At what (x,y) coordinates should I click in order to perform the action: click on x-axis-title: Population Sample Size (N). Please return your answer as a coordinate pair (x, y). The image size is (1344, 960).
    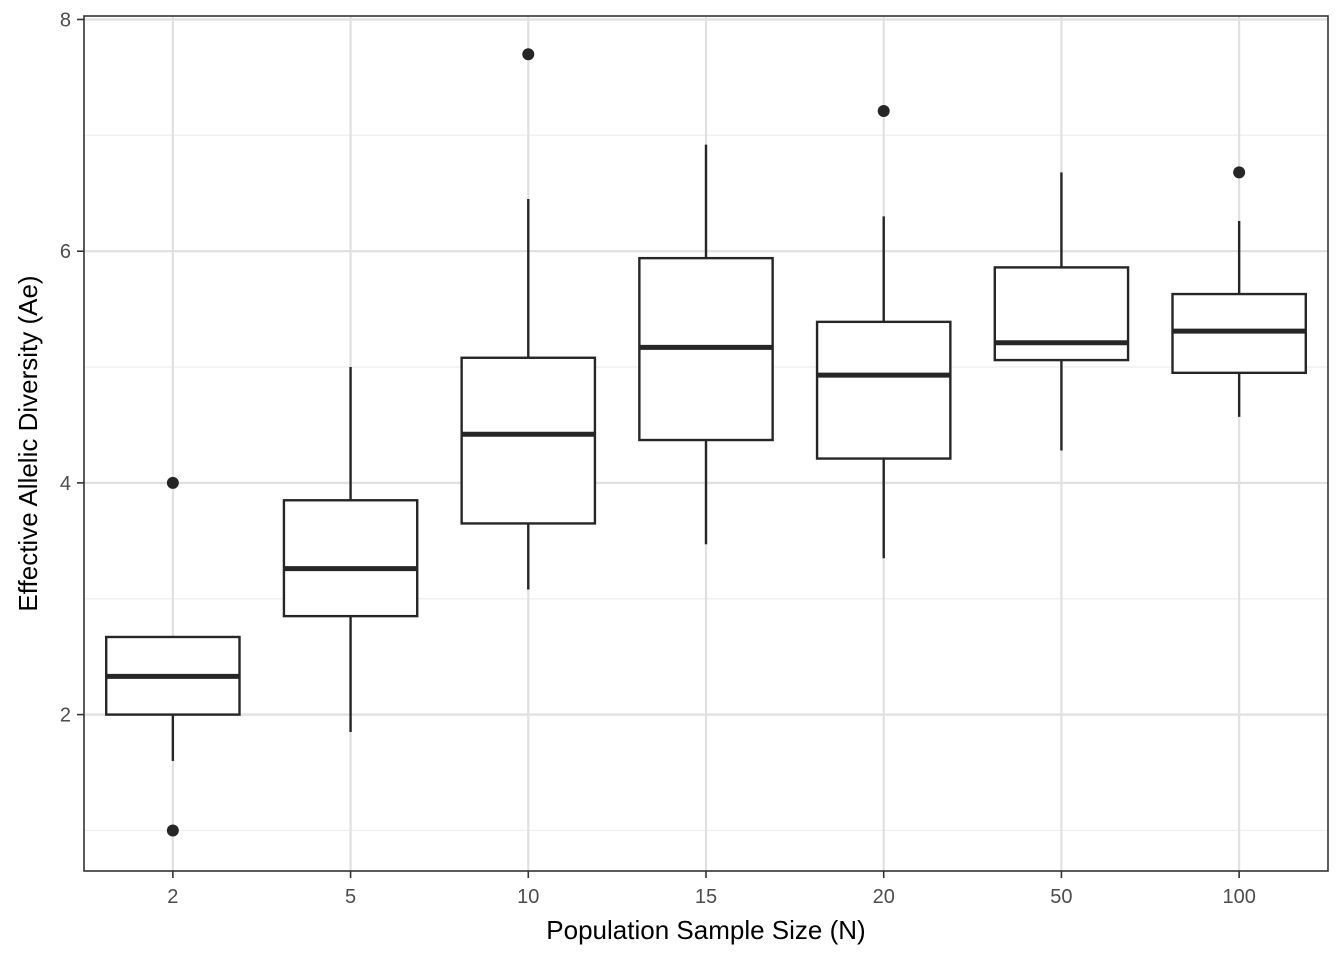
    Looking at the image, I should click on (705, 930).